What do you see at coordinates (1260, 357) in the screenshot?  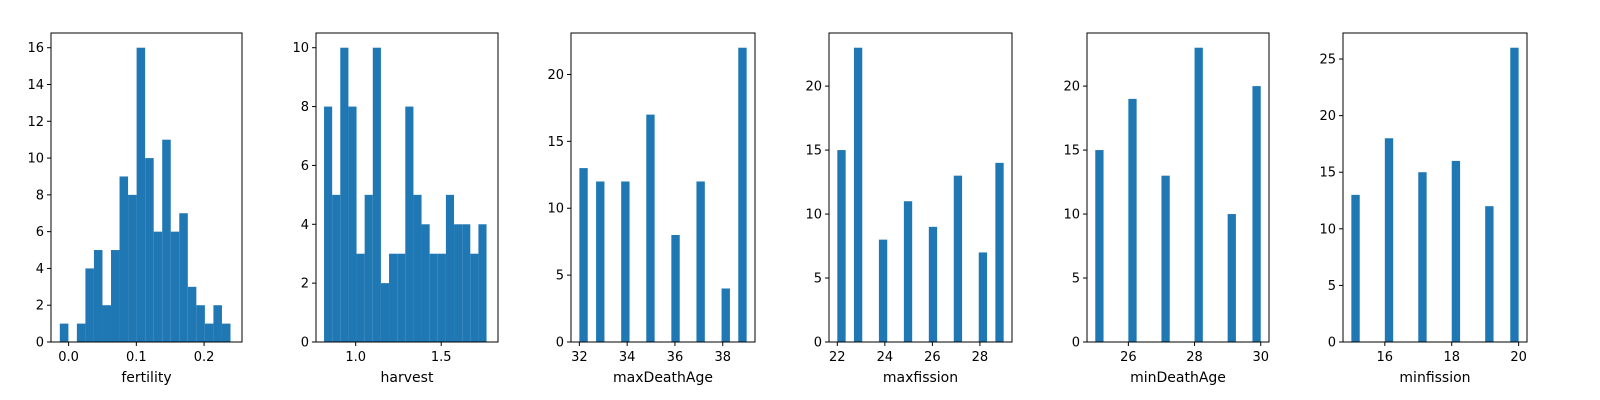 I see `x-tick-label: 30` at bounding box center [1260, 357].